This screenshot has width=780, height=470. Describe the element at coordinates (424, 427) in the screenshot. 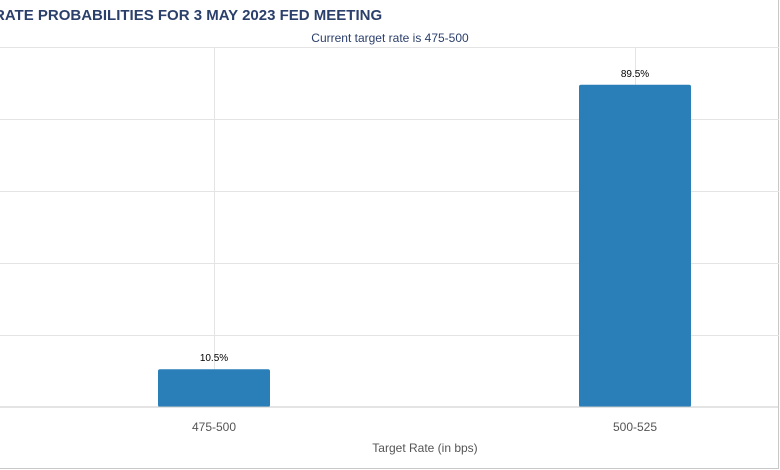

I see `x-tick-labels: 475-500 500-525` at that location.